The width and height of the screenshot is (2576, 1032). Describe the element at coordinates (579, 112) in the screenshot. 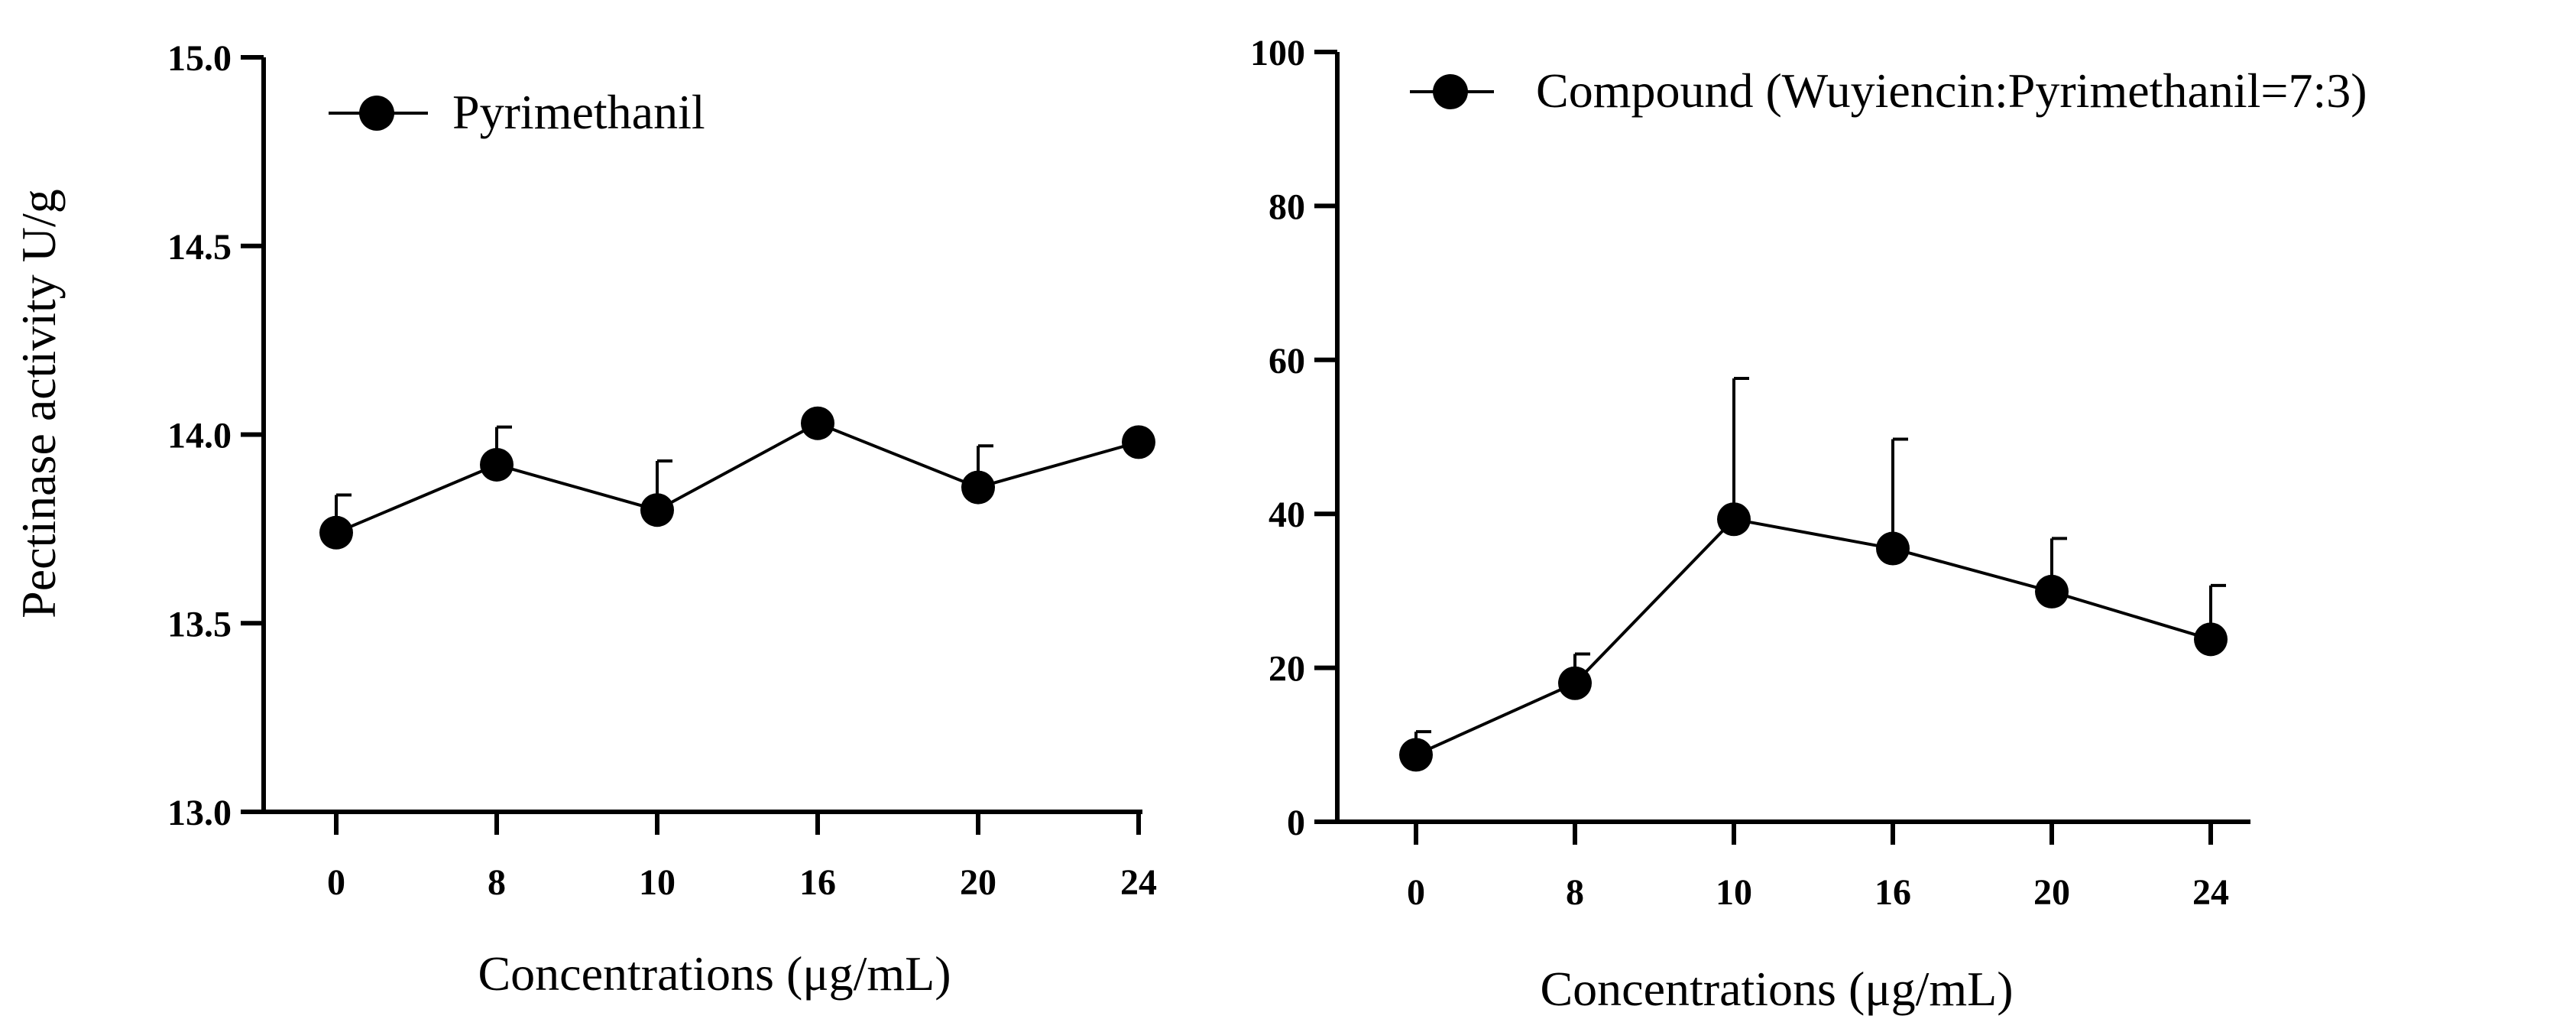

I see `legend-label: Pyrimethanil` at that location.